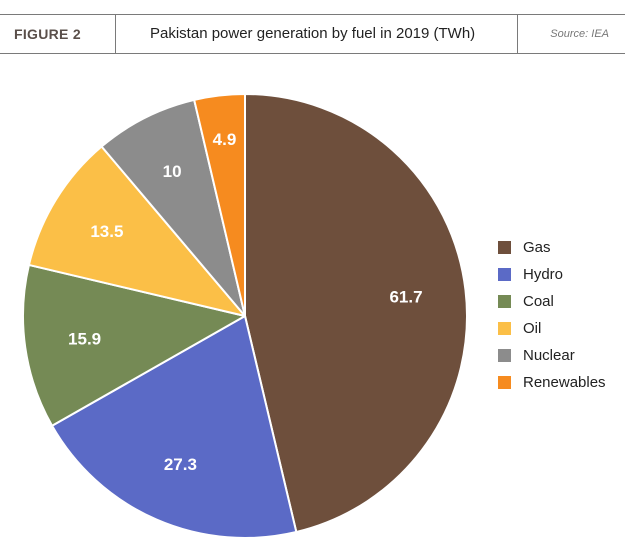 This screenshot has width=625, height=558. Describe the element at coordinates (405, 297) in the screenshot. I see `data-label-gas: 61.7` at that location.